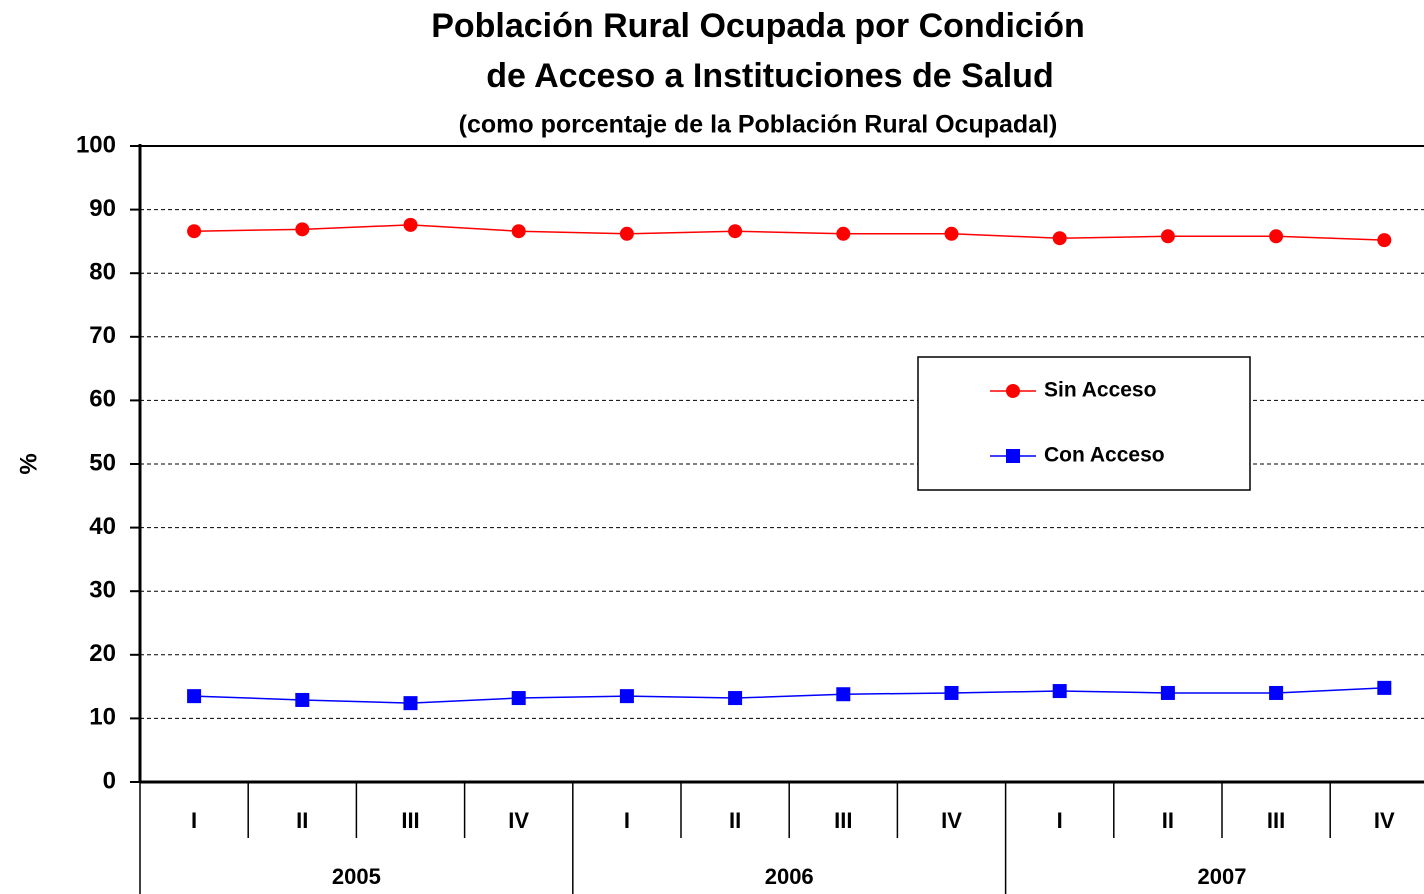  I want to click on y-tick-label: 40, so click(102, 526).